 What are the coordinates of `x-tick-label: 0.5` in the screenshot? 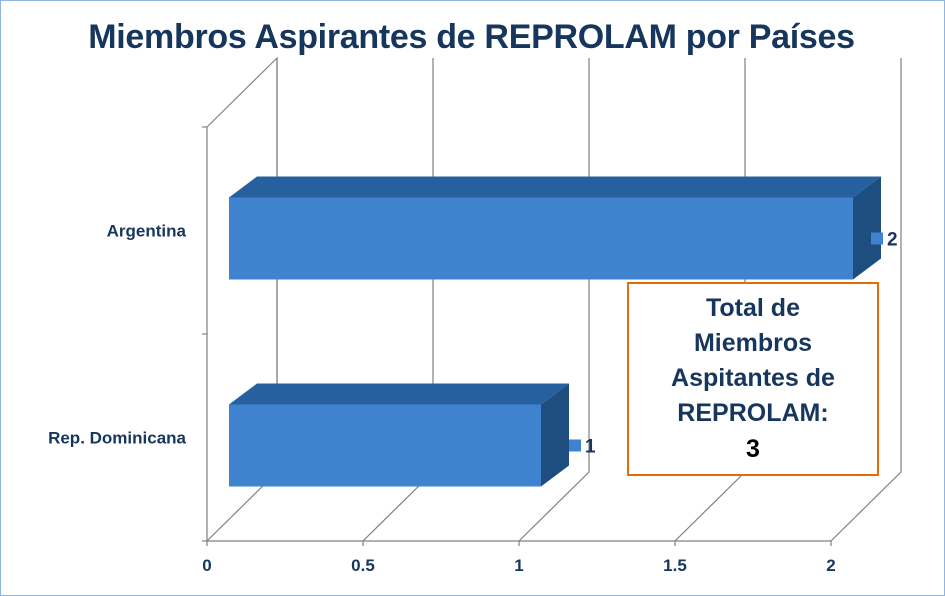 It's located at (363, 565).